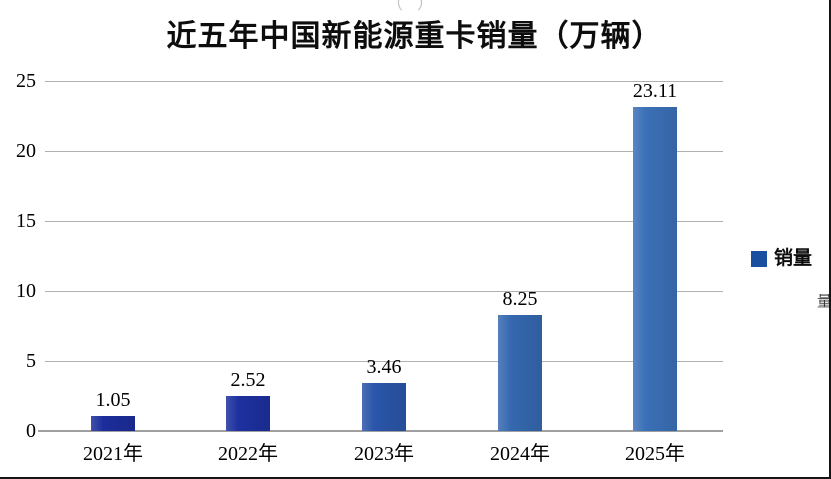  What do you see at coordinates (655, 454) in the screenshot?
I see `x-tick-label: 2025年` at bounding box center [655, 454].